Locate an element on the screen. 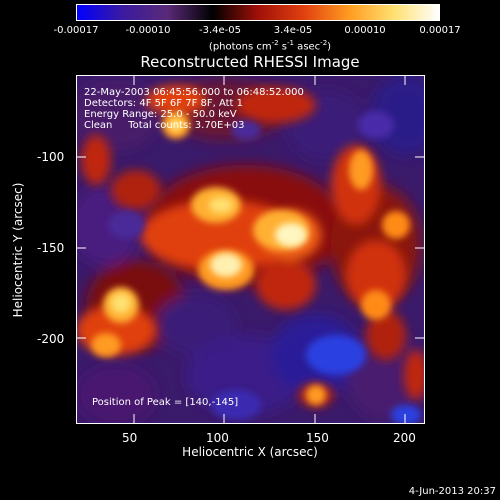  x-tick-label: 200 is located at coordinates (404, 438).